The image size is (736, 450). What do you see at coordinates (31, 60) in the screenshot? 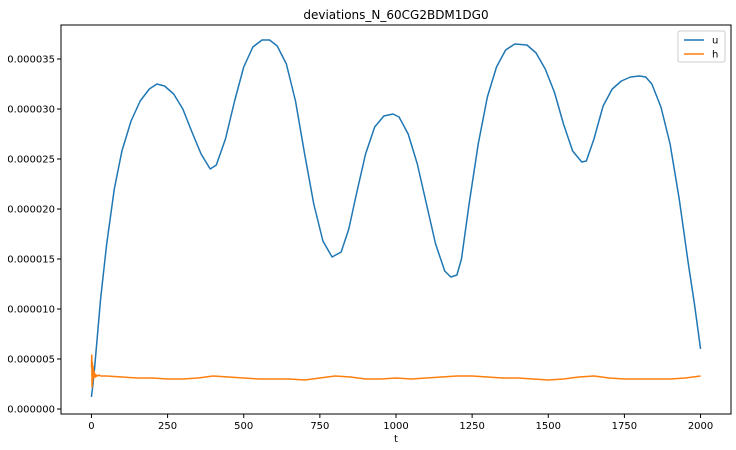
I see `y-tick-label: 0.000035` at bounding box center [31, 60].